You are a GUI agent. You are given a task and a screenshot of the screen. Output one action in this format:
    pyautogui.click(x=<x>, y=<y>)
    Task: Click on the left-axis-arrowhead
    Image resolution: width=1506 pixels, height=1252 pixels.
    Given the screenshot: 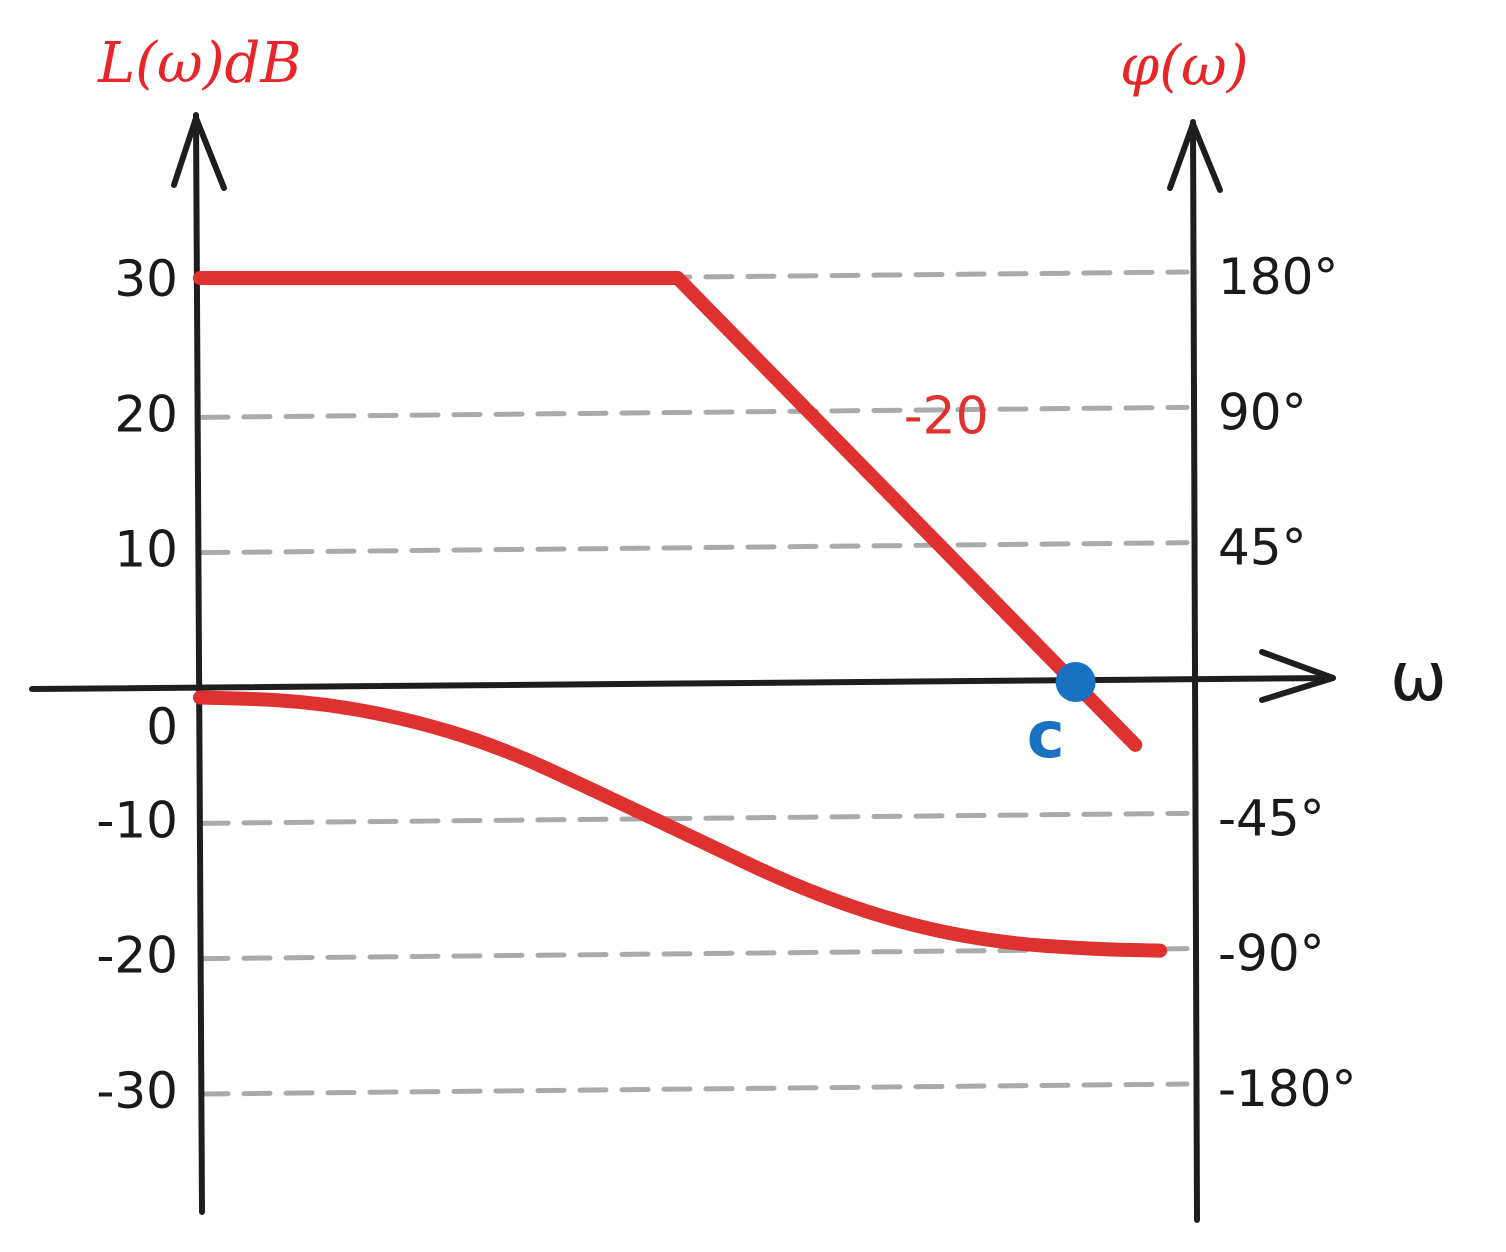 What is the action you would take?
    pyautogui.click(x=199, y=153)
    